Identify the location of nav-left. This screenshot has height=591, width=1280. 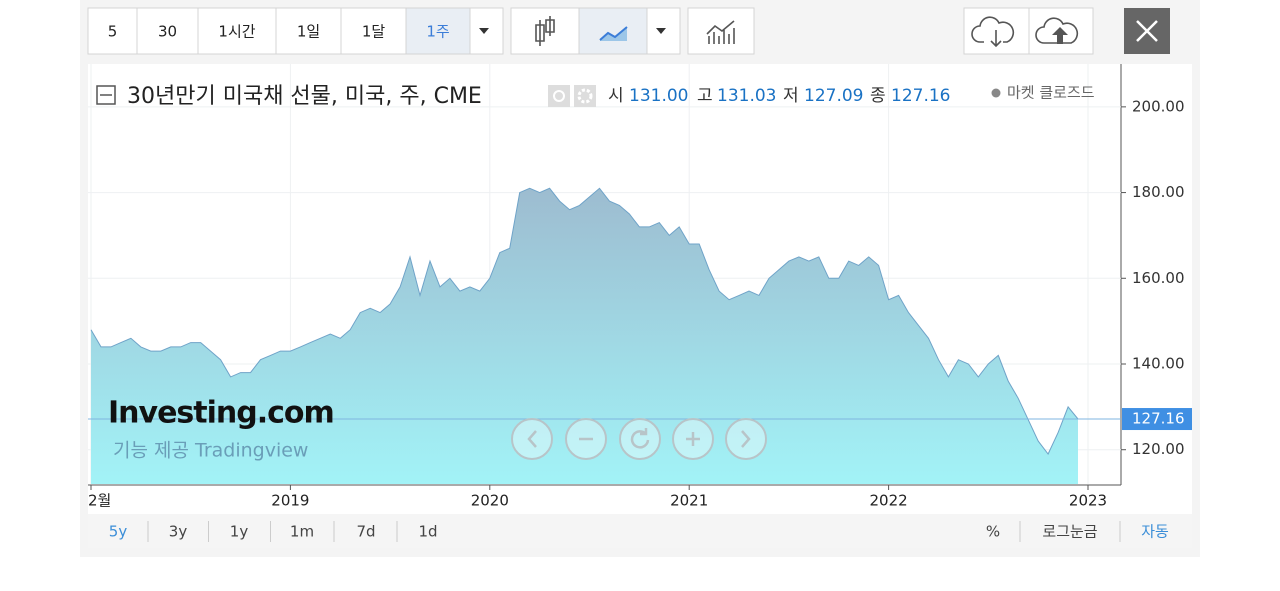
(532, 439).